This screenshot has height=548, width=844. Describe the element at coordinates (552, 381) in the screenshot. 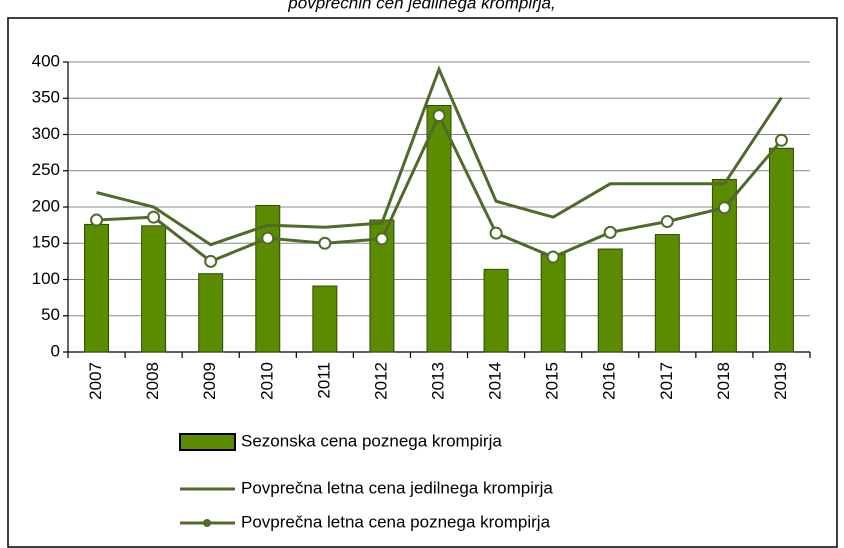

I see `x-tick-label: 2015` at that location.